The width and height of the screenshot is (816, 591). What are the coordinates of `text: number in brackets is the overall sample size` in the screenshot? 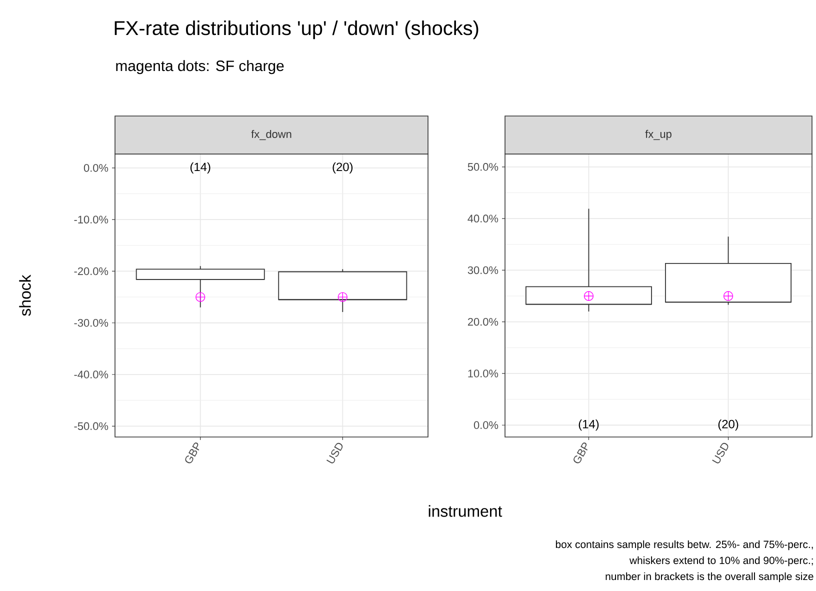 It's located at (710, 577).